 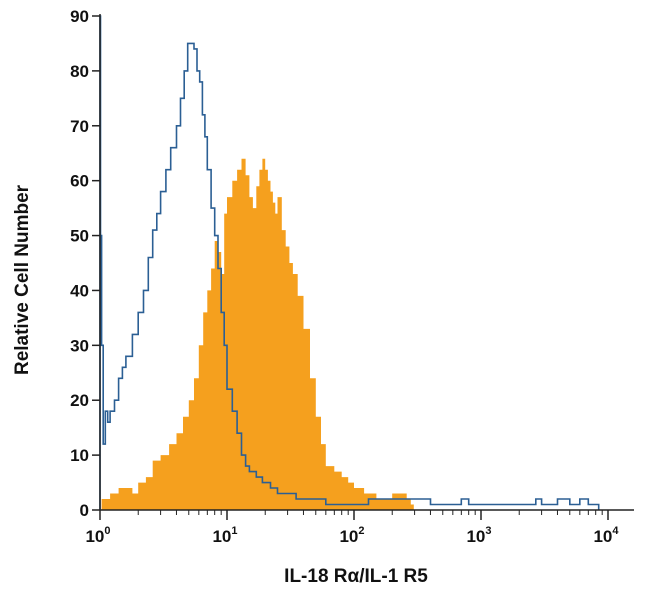 I want to click on x-tick-label: 10¹, so click(x=224, y=535).